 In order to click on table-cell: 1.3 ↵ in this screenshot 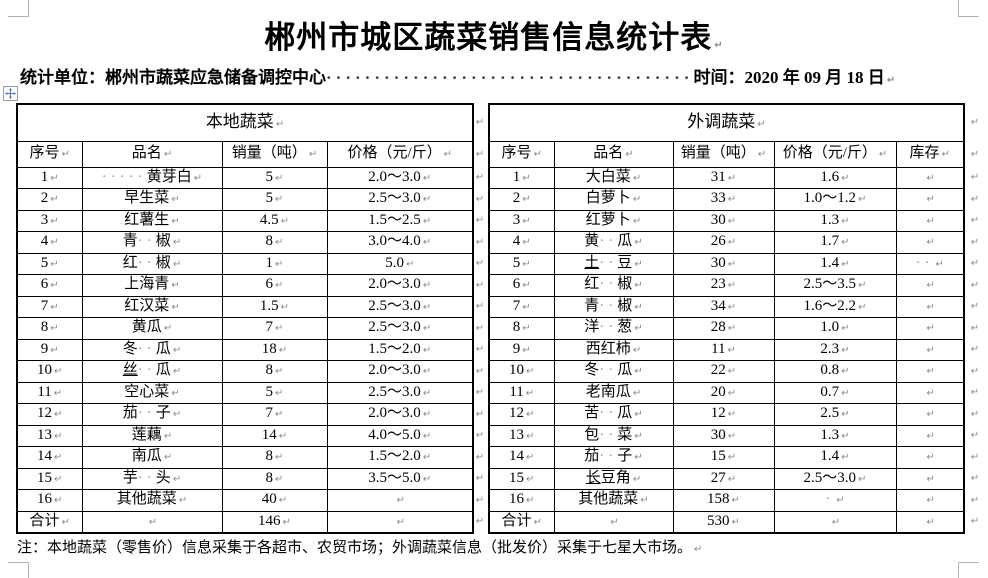, I will do `click(835, 435)`.